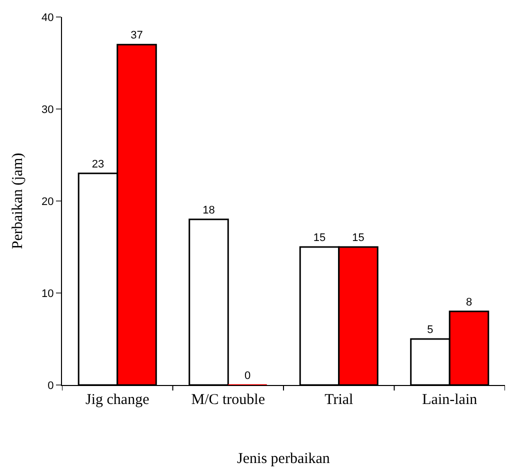  Describe the element at coordinates (247, 376) in the screenshot. I see `data-label: 0` at that location.